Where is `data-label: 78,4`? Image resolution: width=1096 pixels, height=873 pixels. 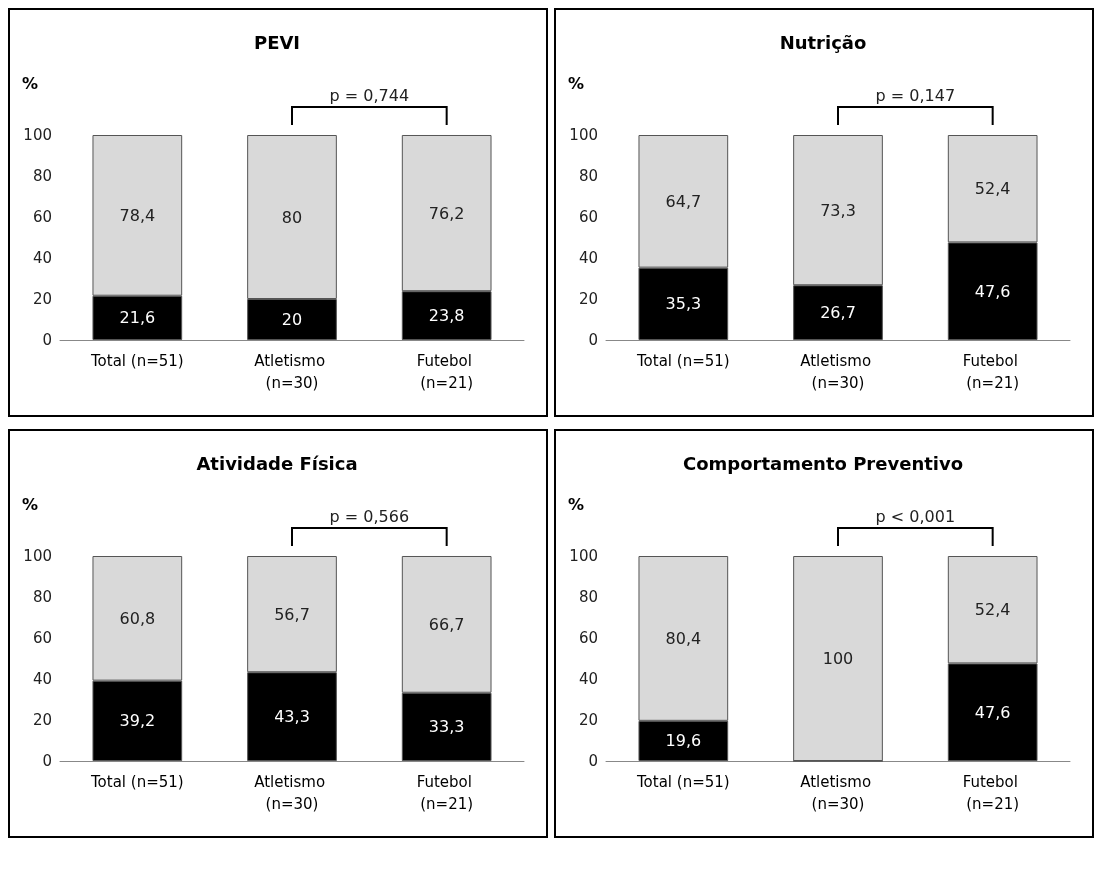 data-label: 78,4 is located at coordinates (137, 215).